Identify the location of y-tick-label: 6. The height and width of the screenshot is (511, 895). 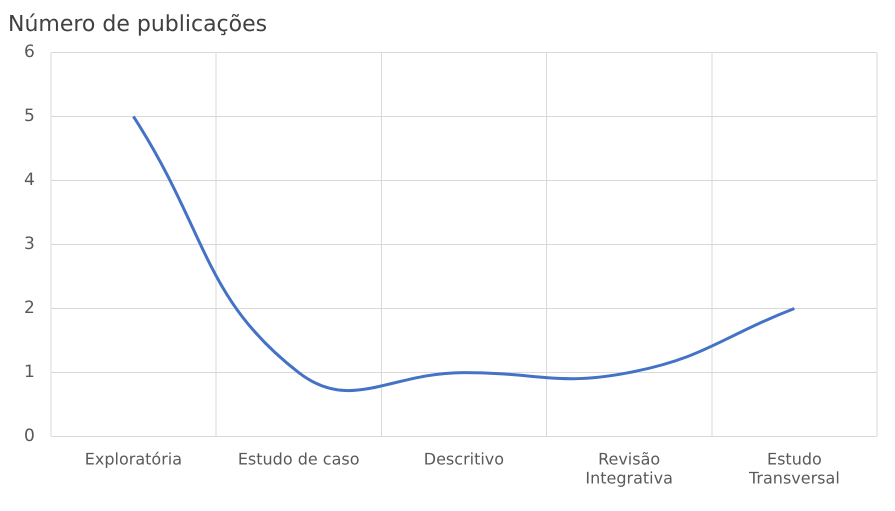
(29, 52).